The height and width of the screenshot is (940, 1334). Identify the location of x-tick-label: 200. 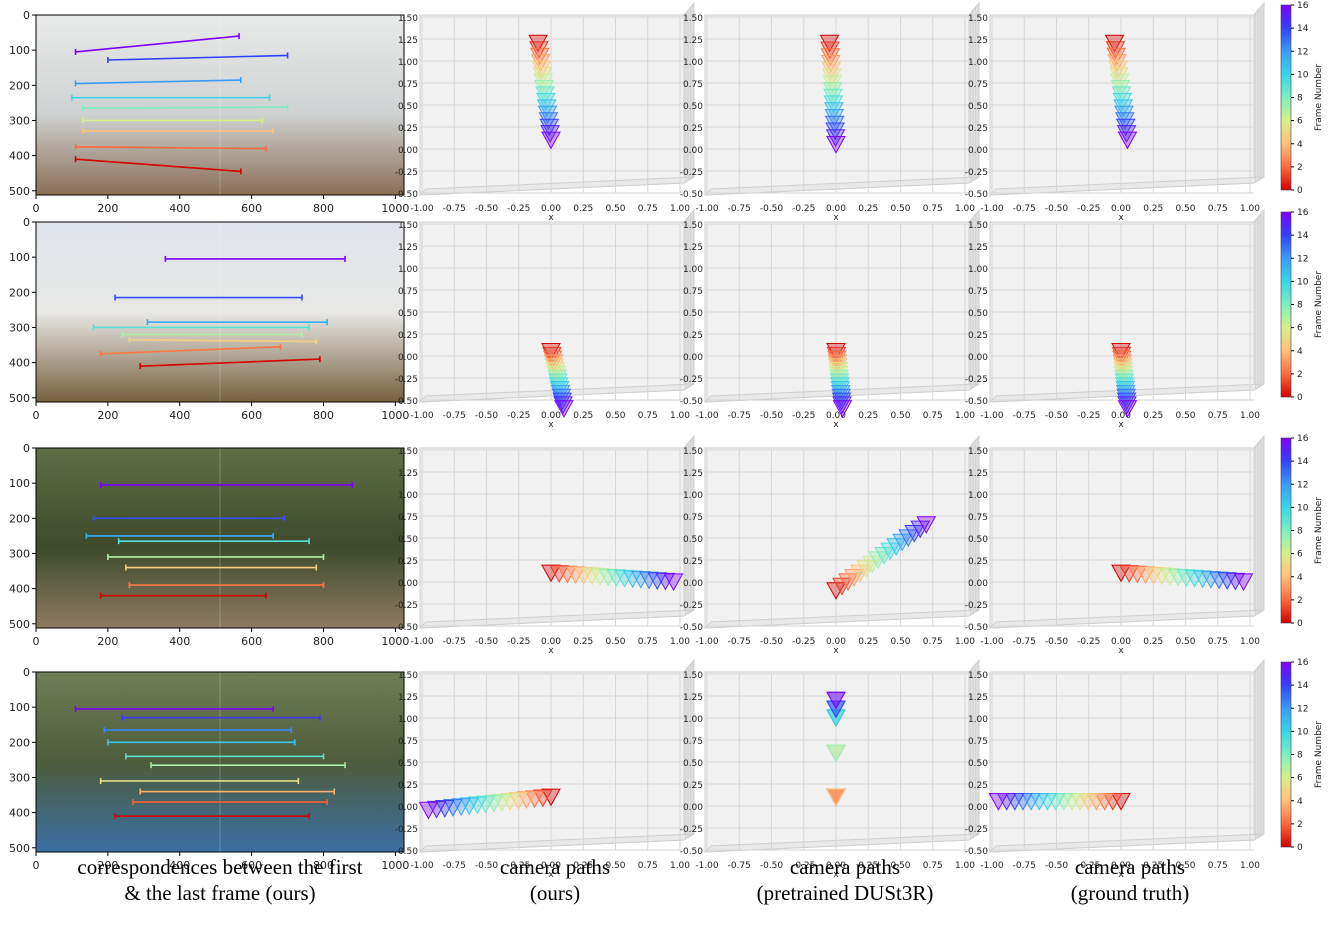
(107, 865).